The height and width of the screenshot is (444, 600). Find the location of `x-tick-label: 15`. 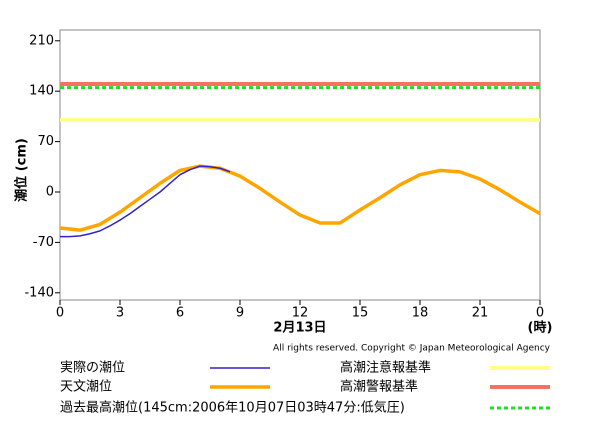

x-tick-label: 15 is located at coordinates (360, 313).